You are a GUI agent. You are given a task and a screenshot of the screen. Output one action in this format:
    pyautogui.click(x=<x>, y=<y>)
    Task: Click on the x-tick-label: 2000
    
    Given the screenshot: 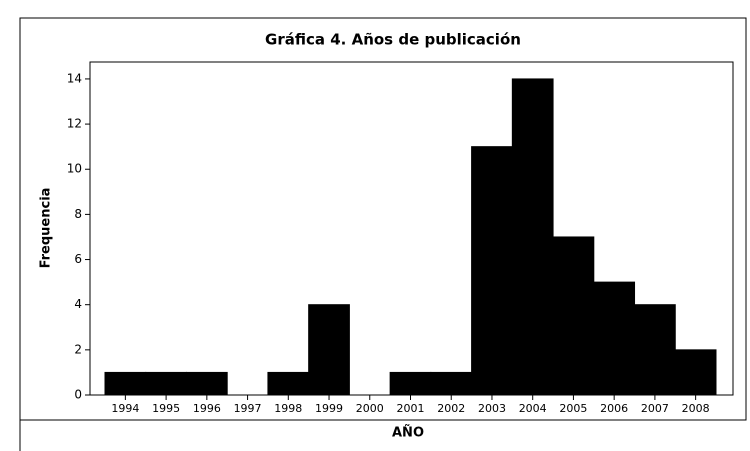 What is the action you would take?
    pyautogui.click(x=370, y=408)
    